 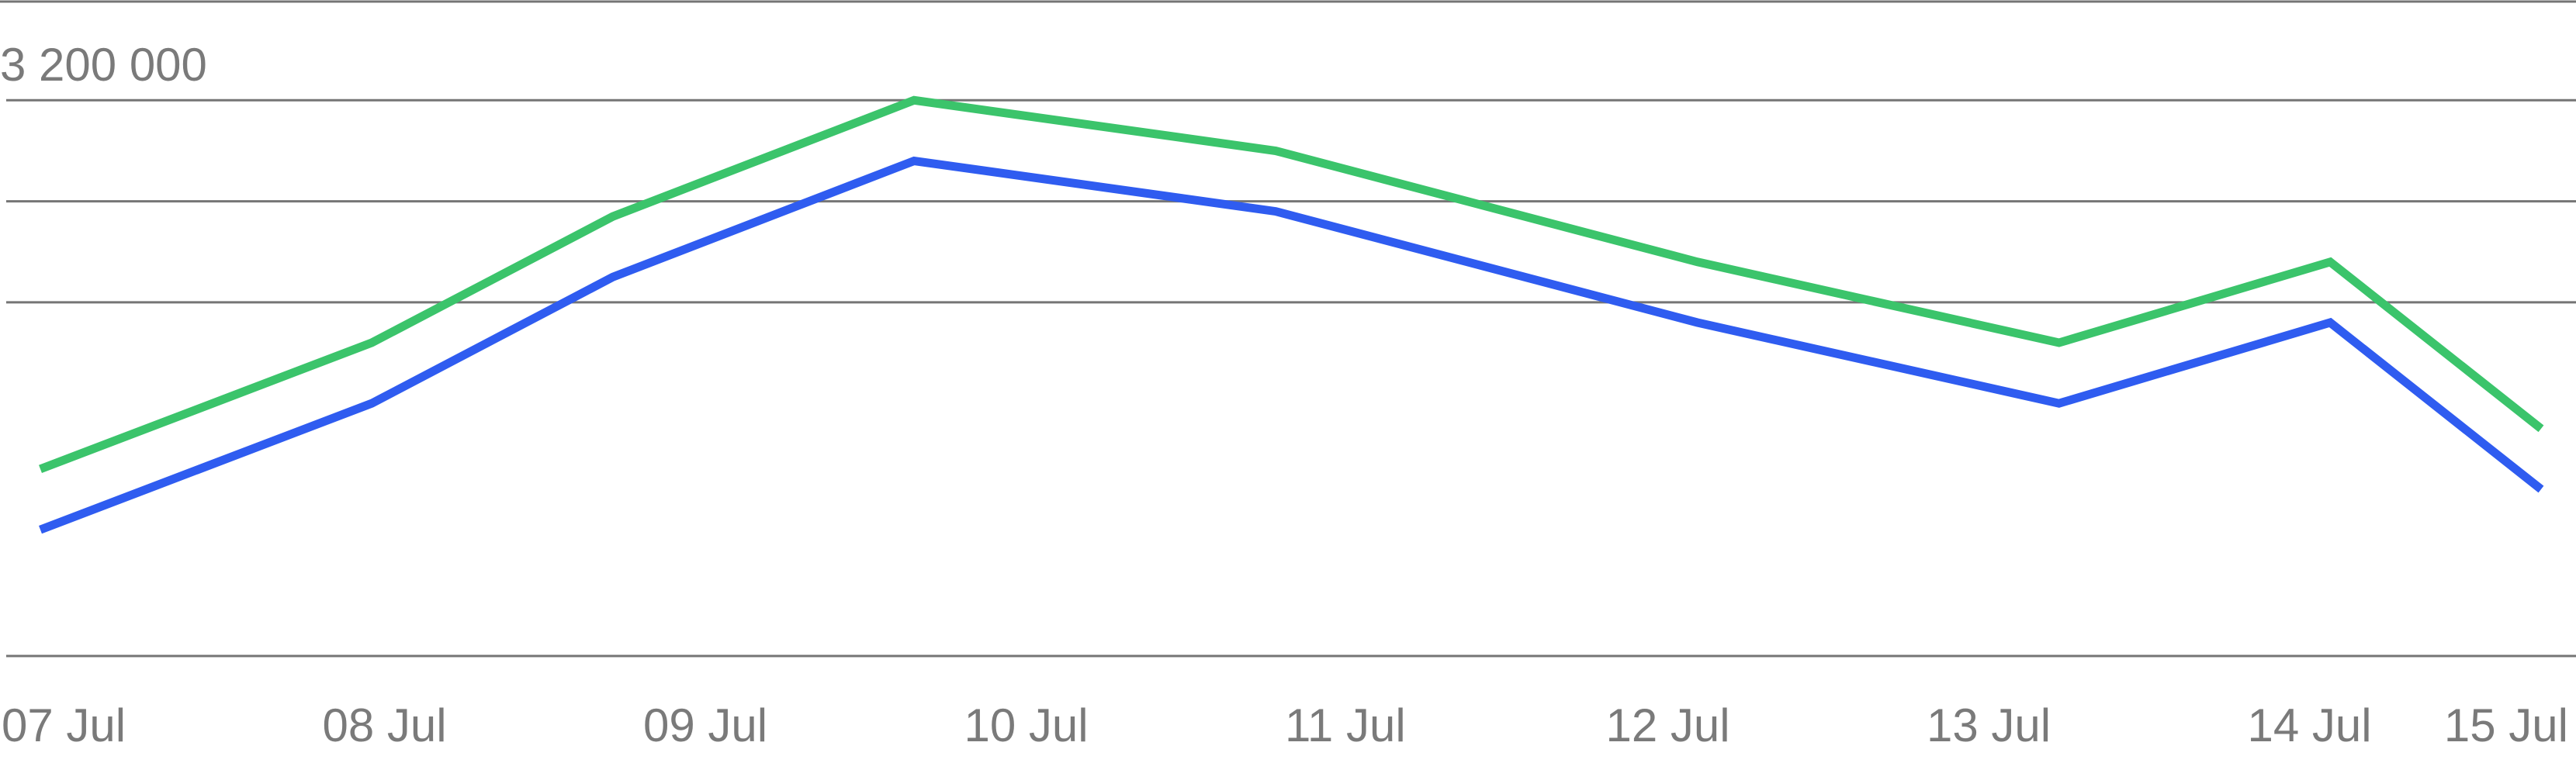 I want to click on x-axis-tick-label: 13 Jul, so click(x=1989, y=725).